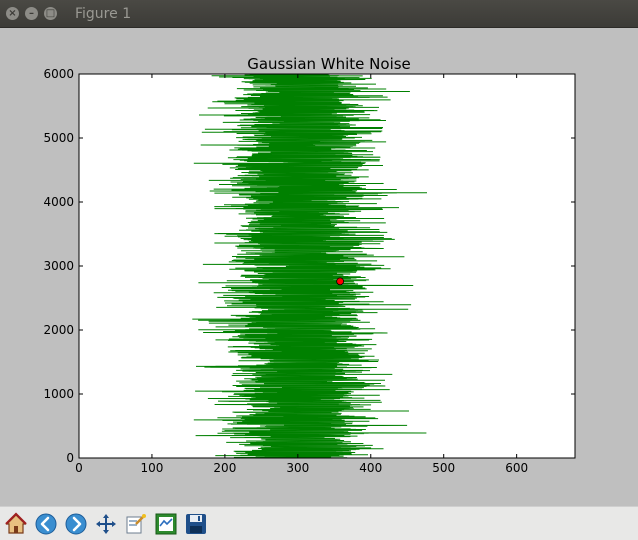 The width and height of the screenshot is (638, 540). What do you see at coordinates (297, 468) in the screenshot?
I see `x-tick-label: 300` at bounding box center [297, 468].